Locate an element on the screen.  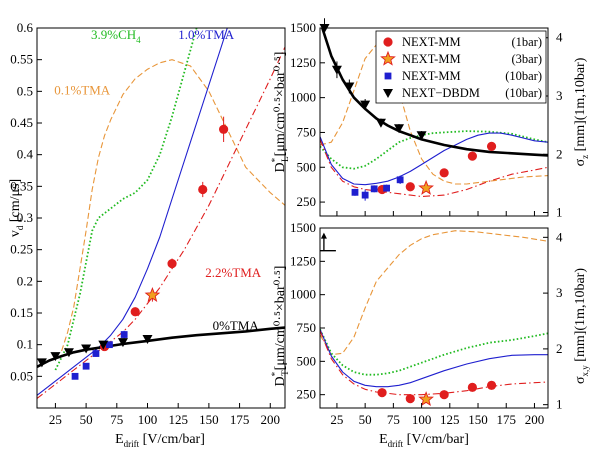
legend-entry-note: (10bar) is located at coordinates (523, 76).